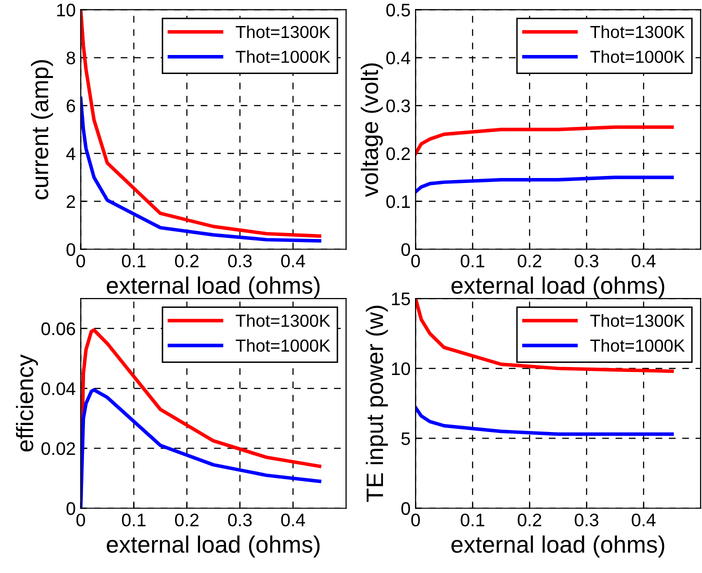 The width and height of the screenshot is (702, 573). Describe the element at coordinates (70, 201) in the screenshot. I see `y-tick-label: 2` at that location.